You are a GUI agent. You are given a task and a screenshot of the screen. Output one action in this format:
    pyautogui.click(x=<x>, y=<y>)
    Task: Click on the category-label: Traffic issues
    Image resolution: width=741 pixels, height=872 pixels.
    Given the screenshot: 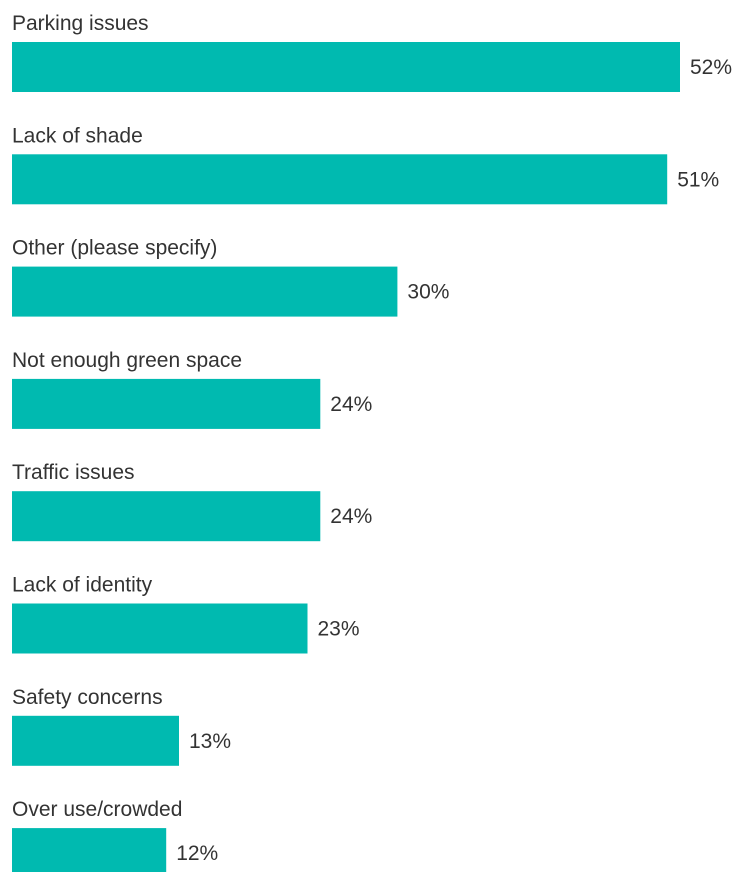 What is the action you would take?
    pyautogui.click(x=73, y=472)
    